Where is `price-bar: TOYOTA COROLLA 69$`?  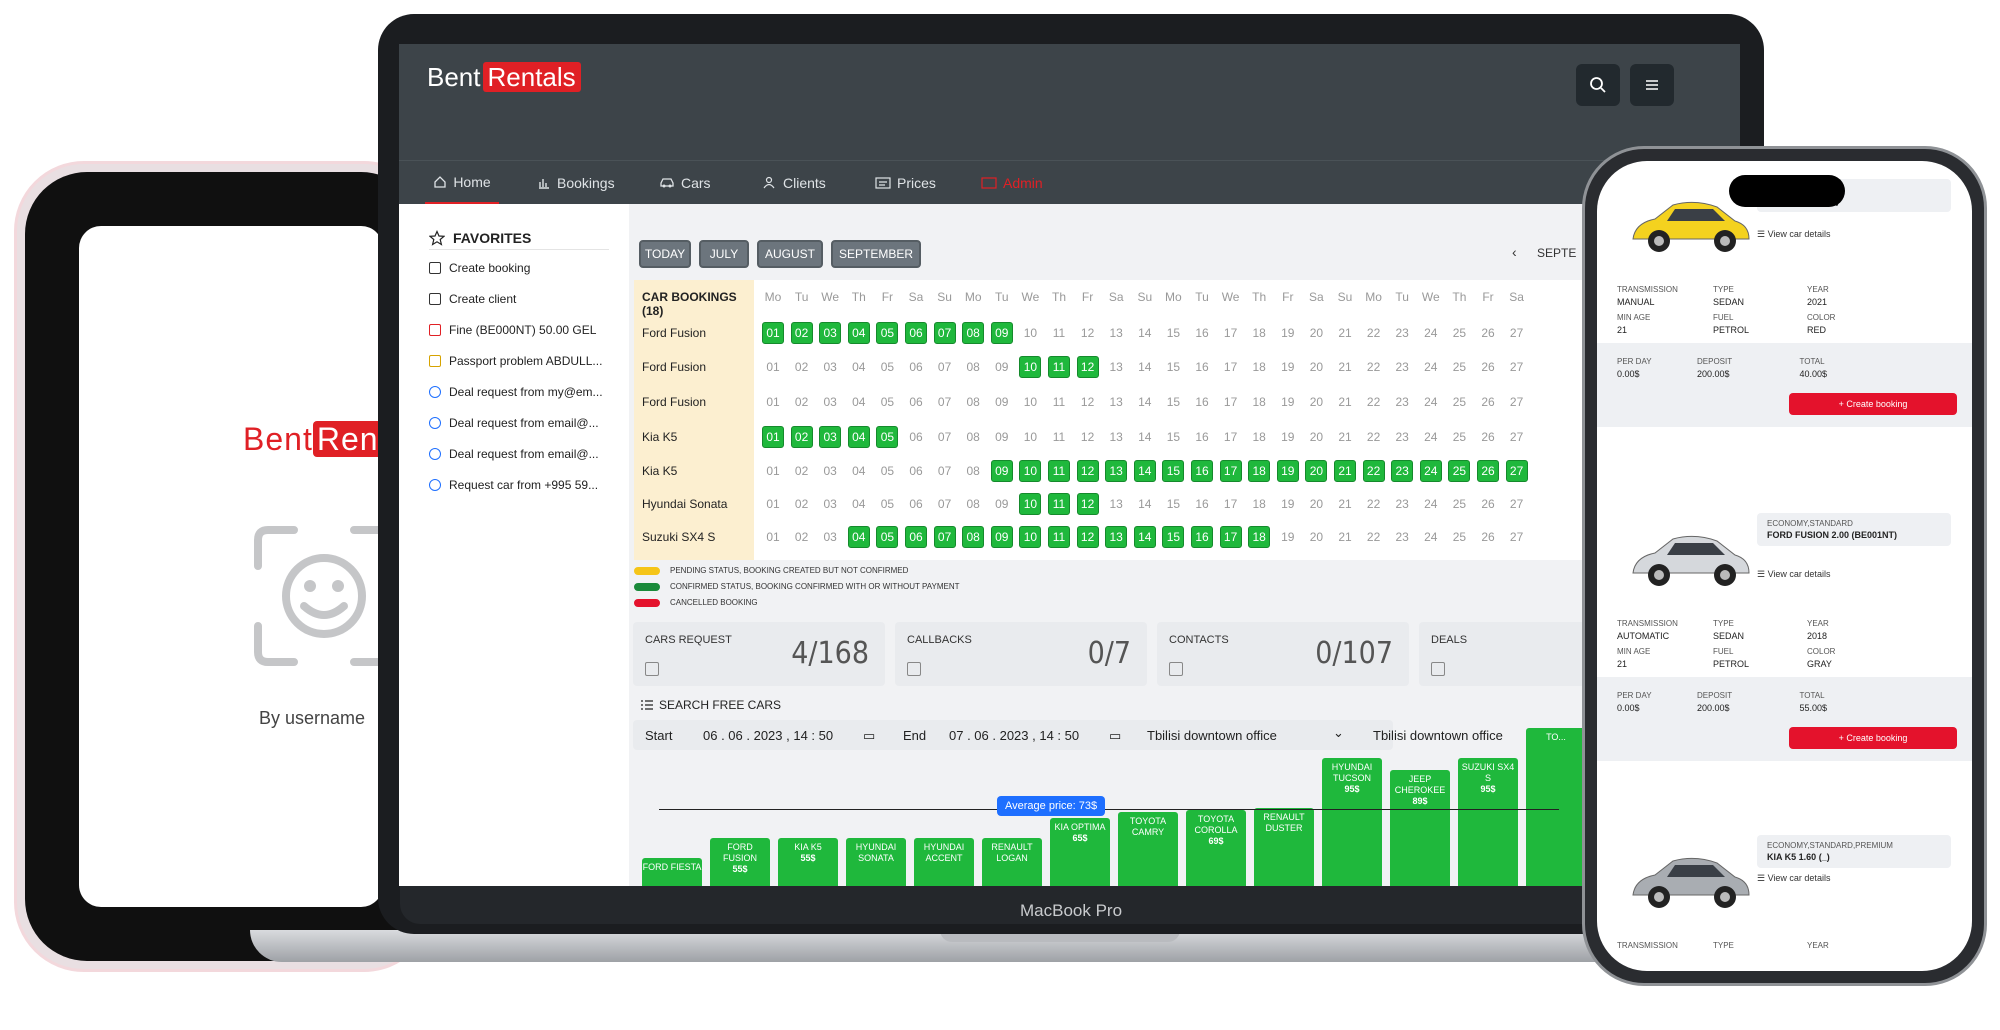
price-bar: TOYOTA COROLLA 69$ is located at coordinates (1216, 848).